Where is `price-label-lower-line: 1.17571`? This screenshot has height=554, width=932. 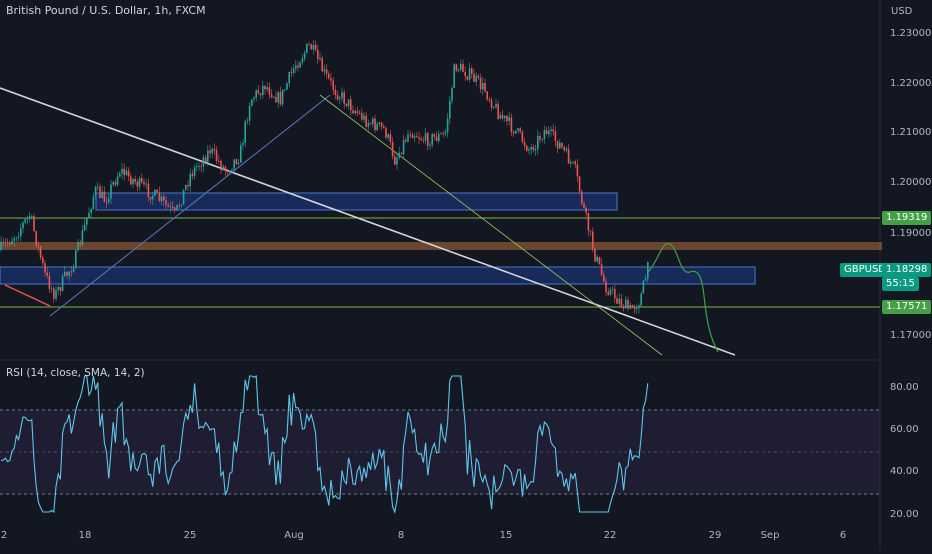 price-label-lower-line: 1.17571 is located at coordinates (907, 307).